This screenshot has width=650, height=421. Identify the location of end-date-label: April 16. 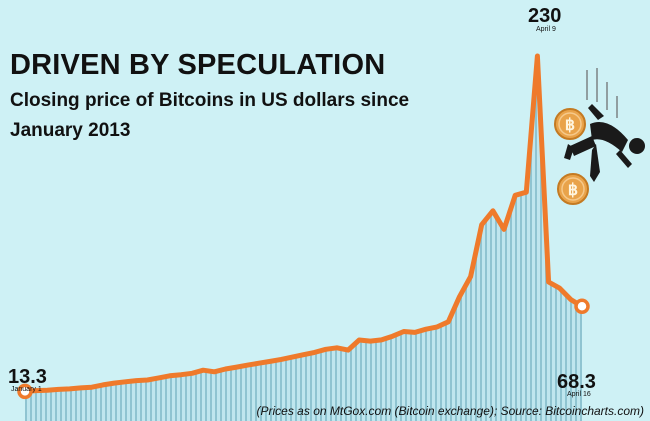
(579, 394).